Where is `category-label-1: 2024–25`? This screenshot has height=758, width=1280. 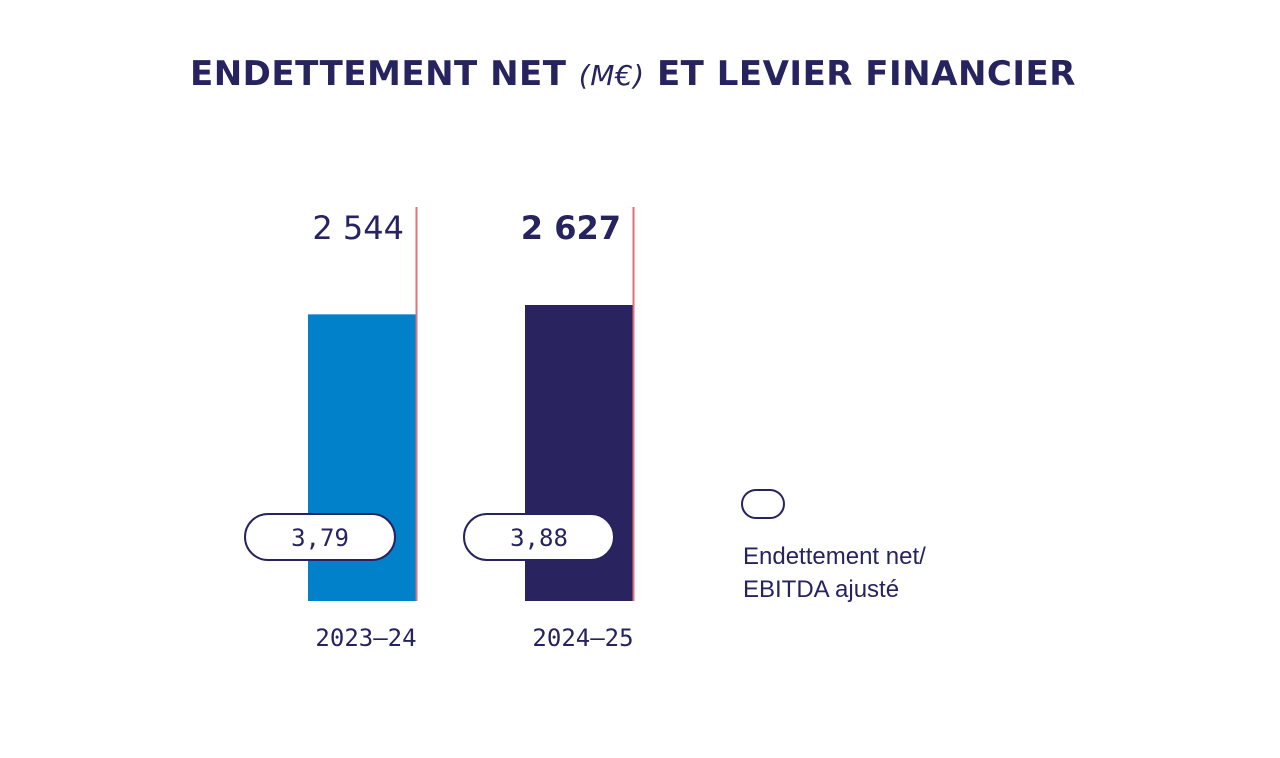 category-label-1: 2024–25 is located at coordinates (582, 638).